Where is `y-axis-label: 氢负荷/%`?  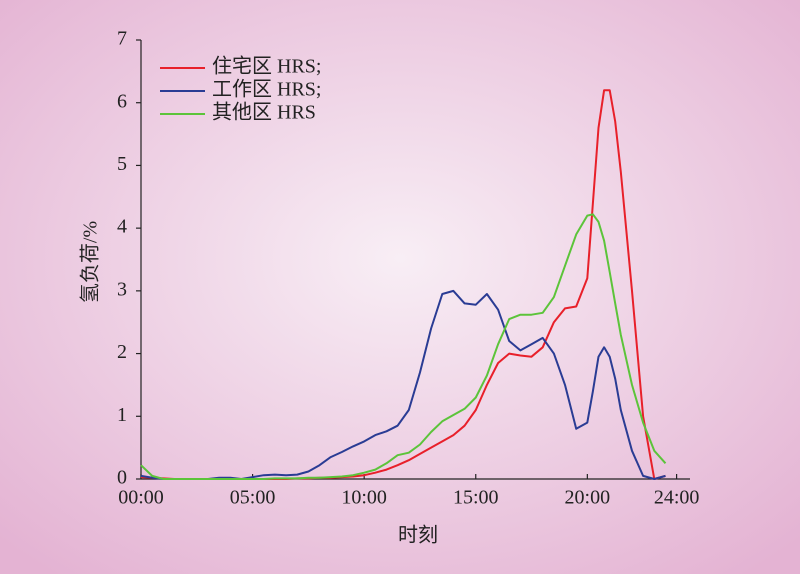
y-axis-label: 氢负荷/% is located at coordinates (90, 262).